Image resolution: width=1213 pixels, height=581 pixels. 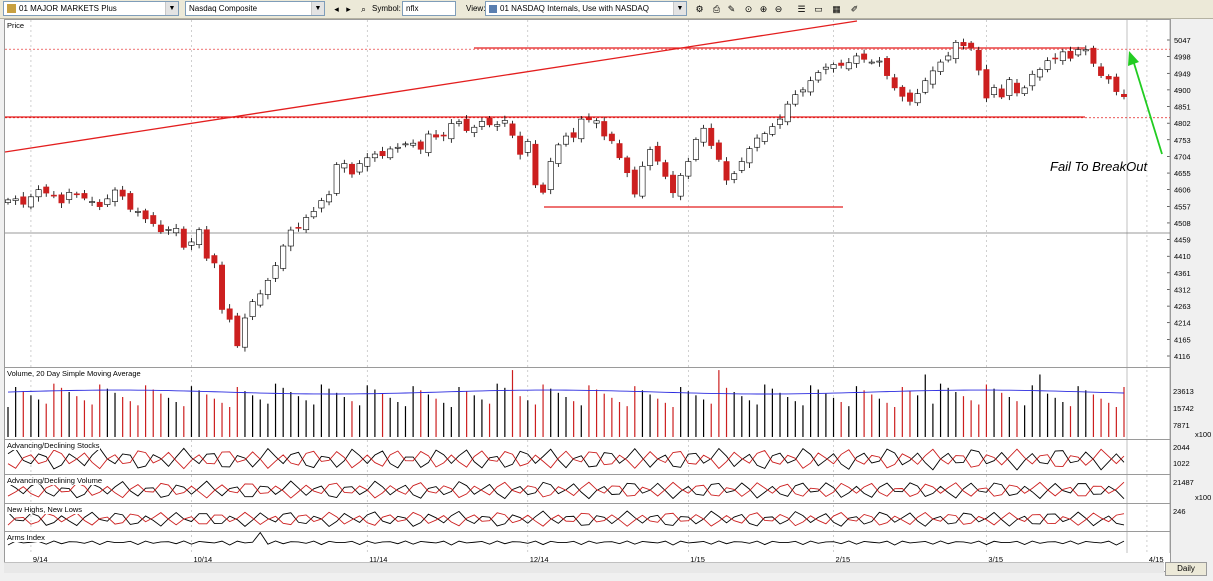 What do you see at coordinates (91, 8) in the screenshot?
I see `watchlist-dropdown: 01 MAJOR MARKETS Plus ▼` at bounding box center [91, 8].